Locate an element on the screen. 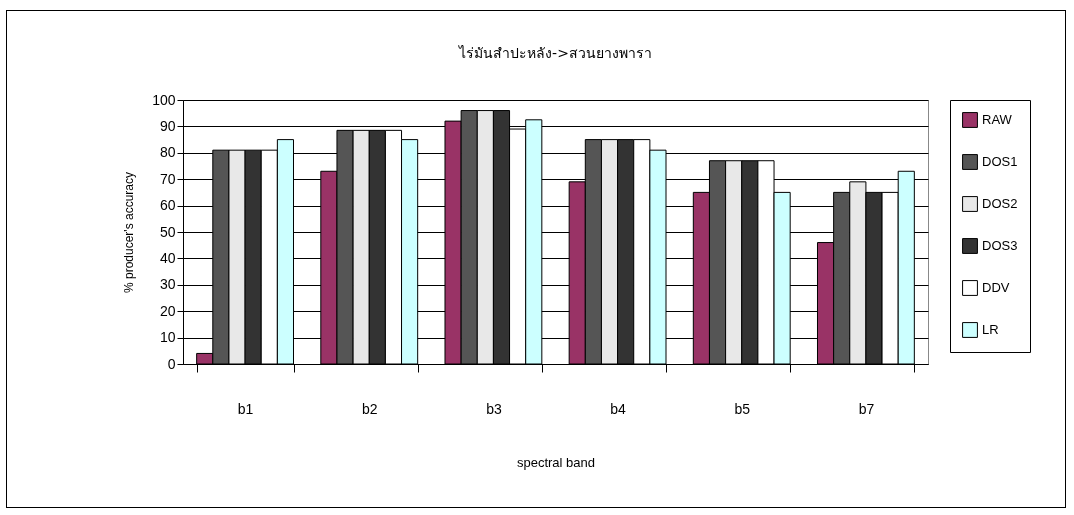  x-tick-label: b3 is located at coordinates (494, 408).